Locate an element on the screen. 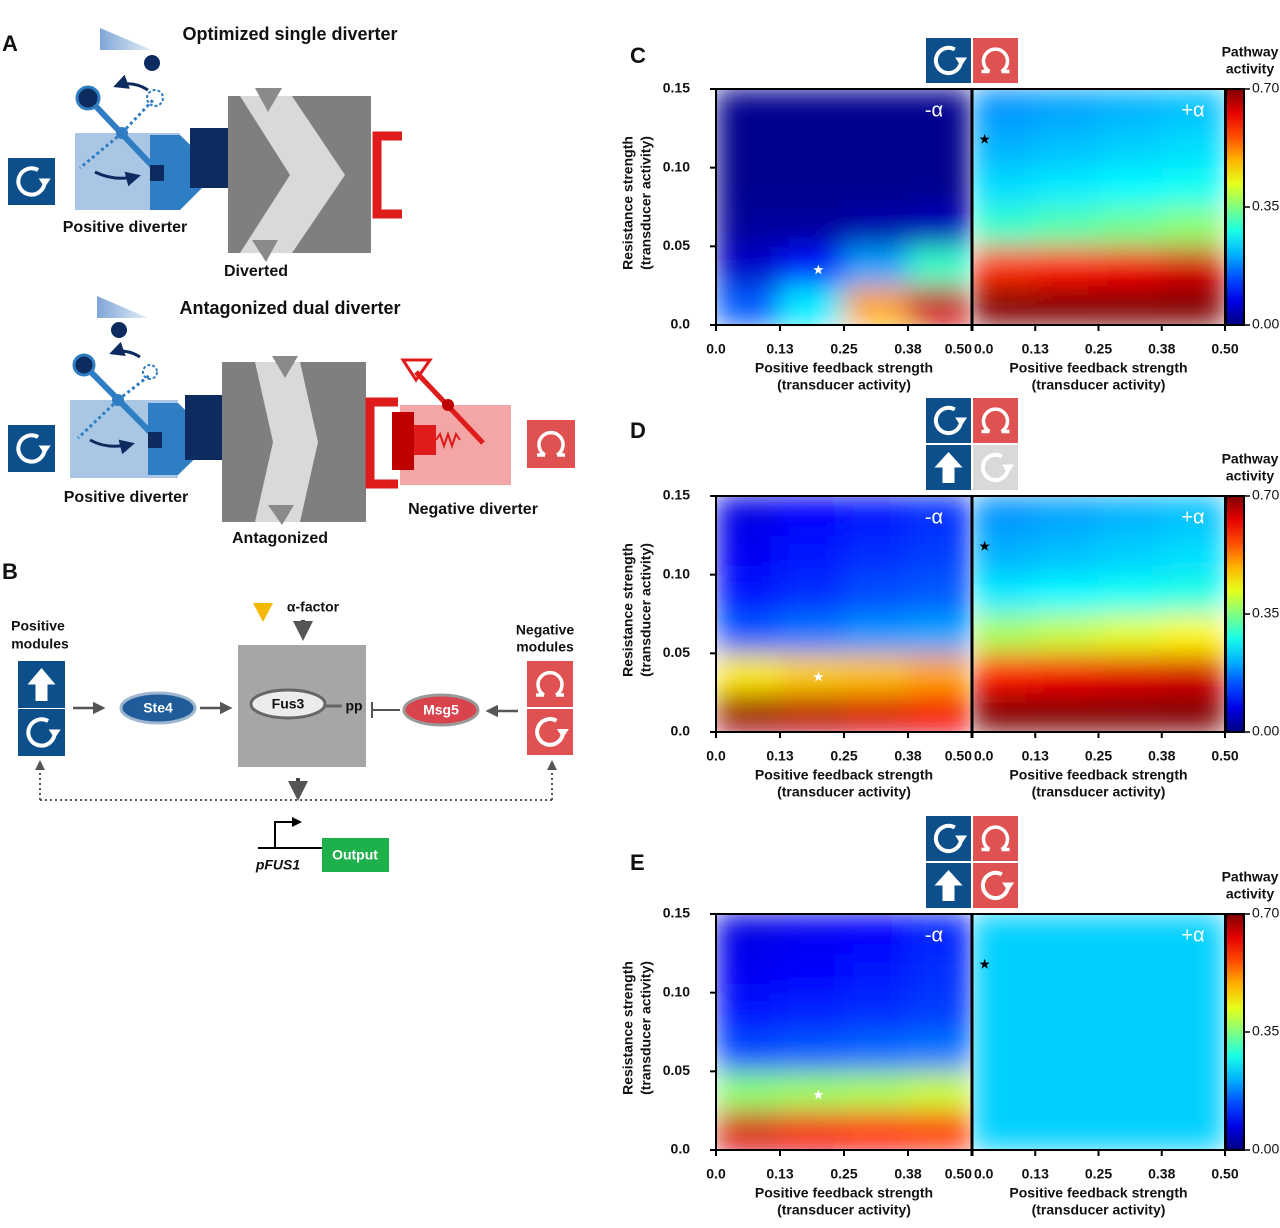 The width and height of the screenshot is (1280, 1228). x-axis-label: Positive feedback strength is located at coordinates (844, 368).